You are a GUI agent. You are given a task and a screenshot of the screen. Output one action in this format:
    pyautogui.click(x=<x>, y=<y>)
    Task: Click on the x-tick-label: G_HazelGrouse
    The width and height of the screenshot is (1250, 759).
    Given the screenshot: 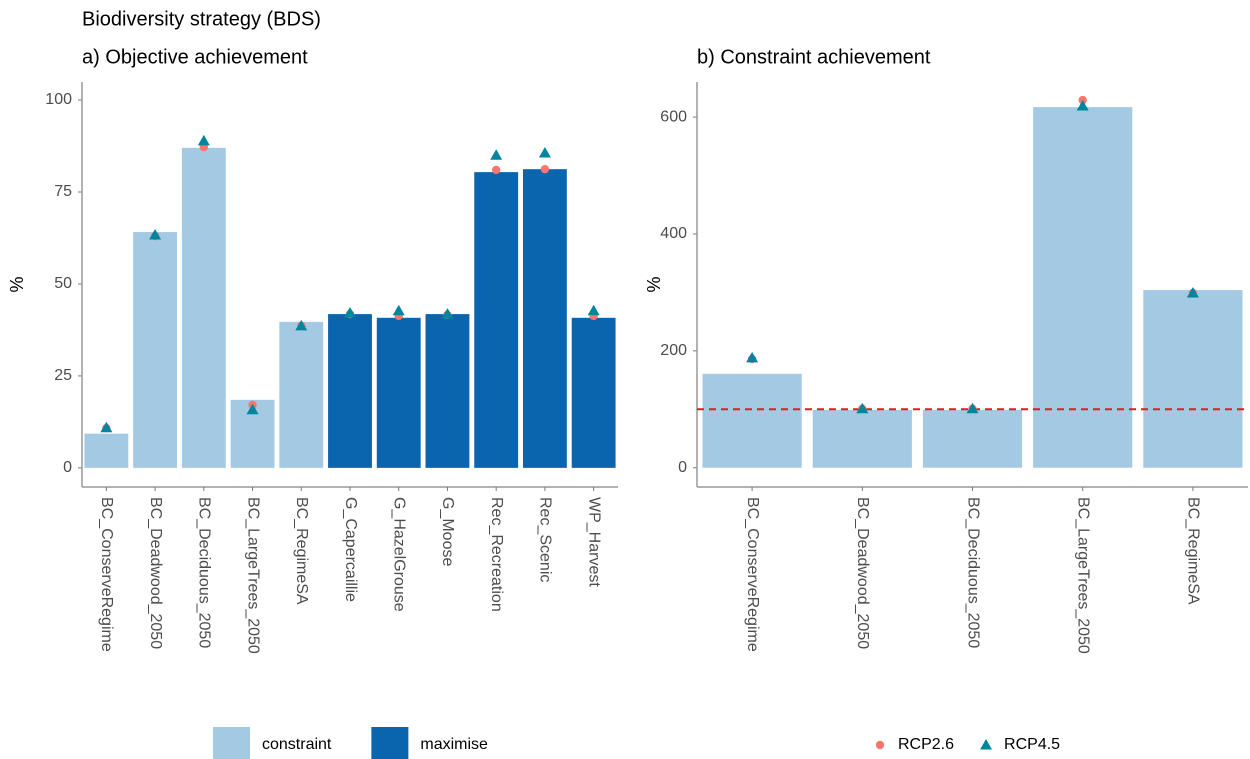 What is the action you would take?
    pyautogui.click(x=398, y=554)
    